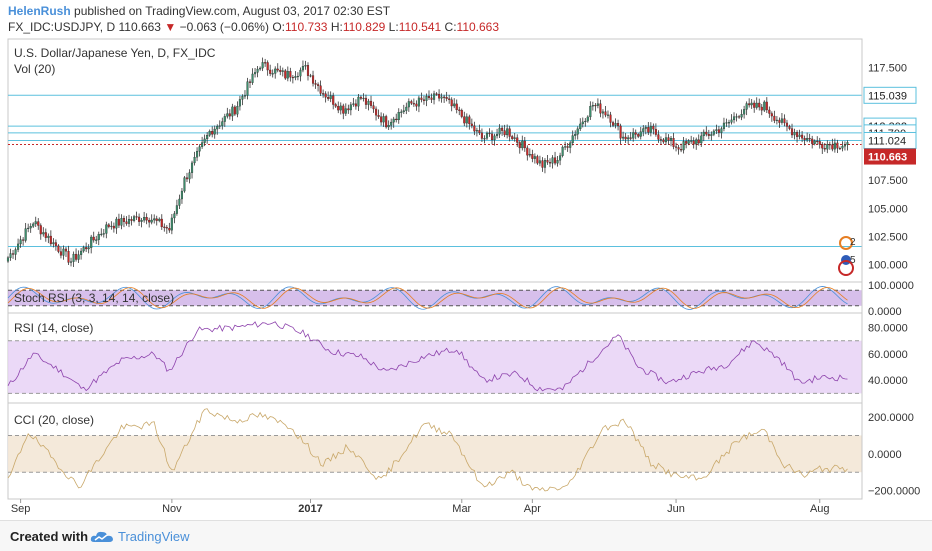 Image resolution: width=932 pixels, height=551 pixels. I want to click on last-price-tag-label: 110.663, so click(887, 158).